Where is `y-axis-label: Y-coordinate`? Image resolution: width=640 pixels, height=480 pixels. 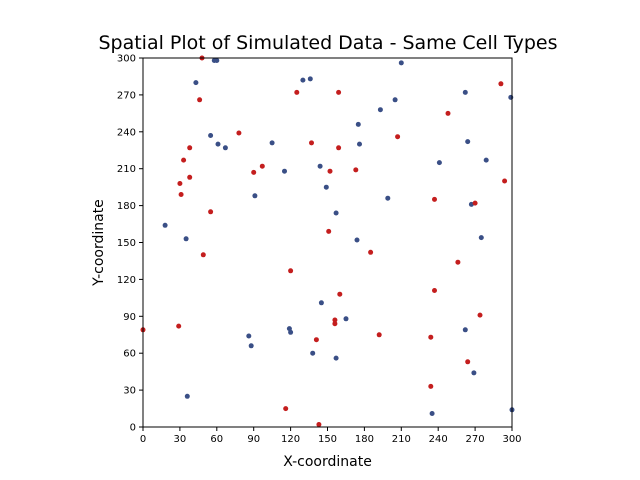 y-axis-label: Y-coordinate is located at coordinates (99, 243).